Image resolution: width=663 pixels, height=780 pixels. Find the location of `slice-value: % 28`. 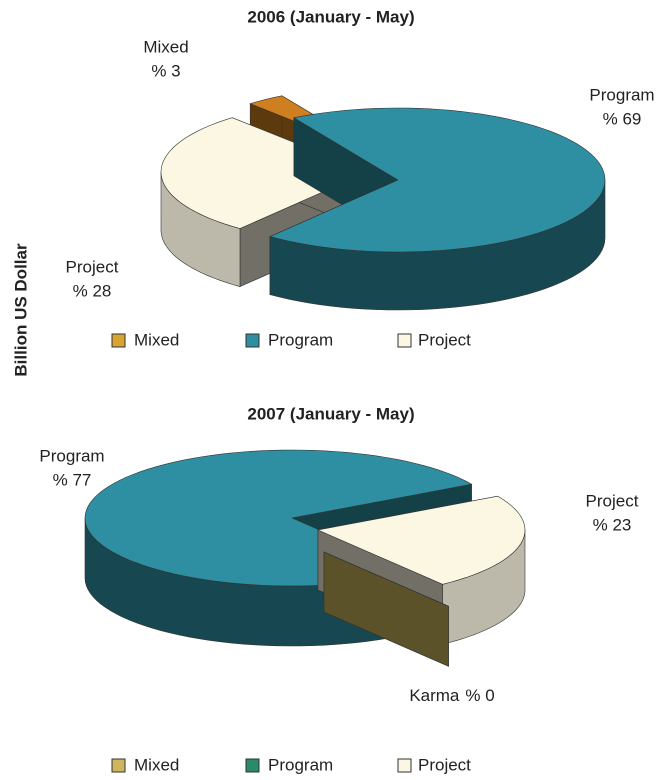

slice-value: % 28 is located at coordinates (92, 290).